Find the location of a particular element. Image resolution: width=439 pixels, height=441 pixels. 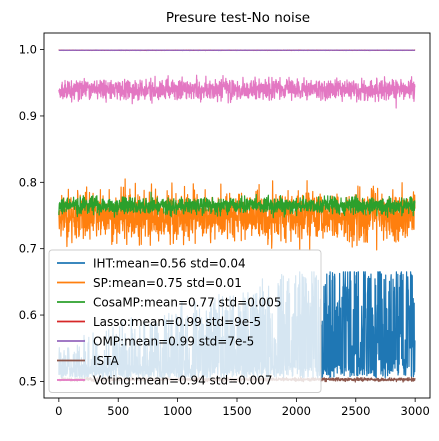

legend-entry: OMP:mean=0.99 std=7e-5 is located at coordinates (173, 341).